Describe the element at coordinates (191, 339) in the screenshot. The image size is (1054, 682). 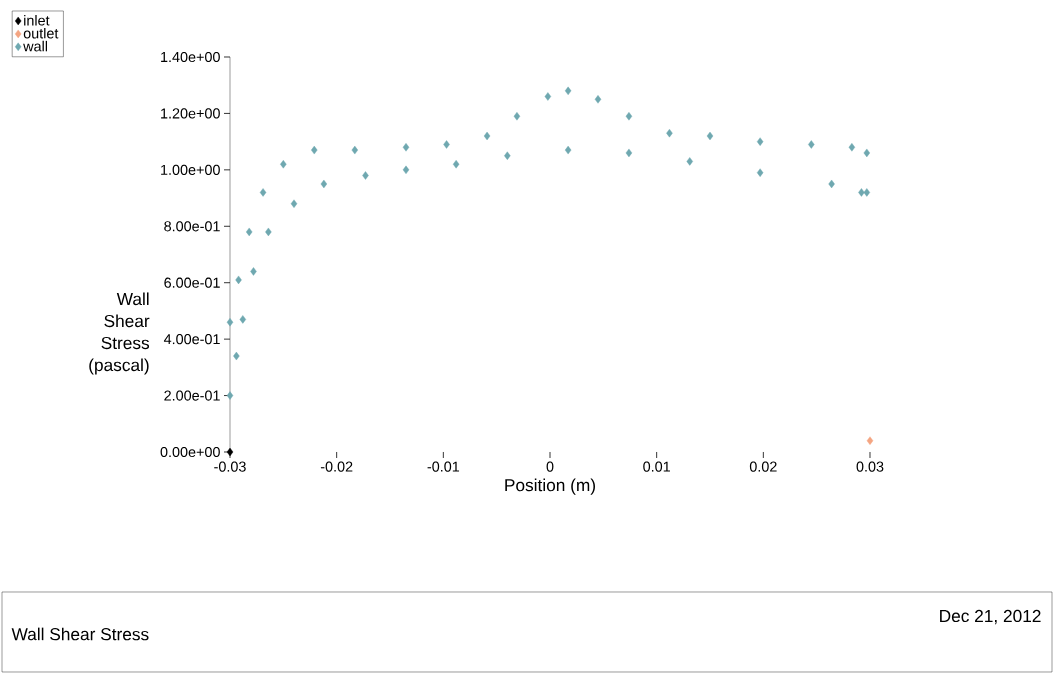
I see `y-tick-label: 4.00e-01` at that location.